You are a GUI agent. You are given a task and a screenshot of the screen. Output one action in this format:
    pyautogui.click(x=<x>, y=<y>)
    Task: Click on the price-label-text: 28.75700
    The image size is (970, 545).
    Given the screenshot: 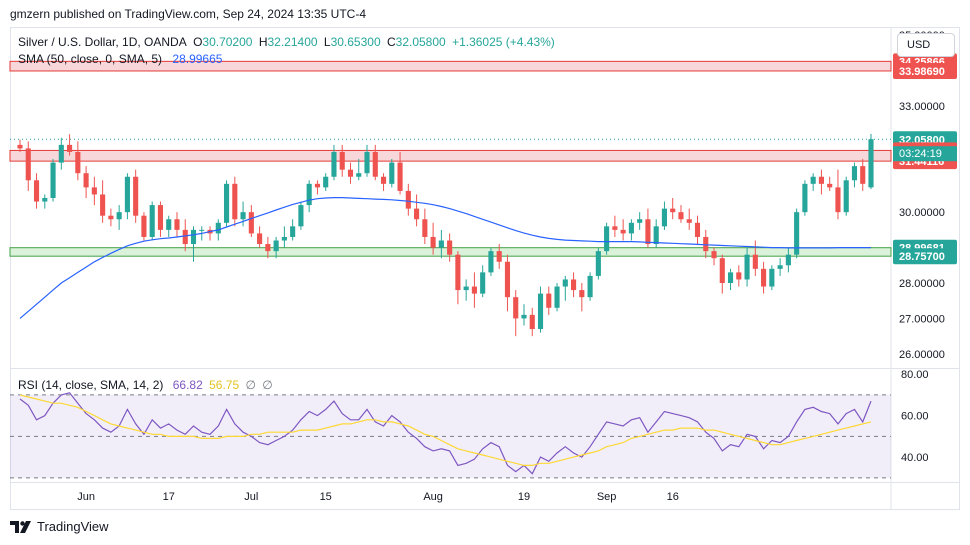 What is the action you would take?
    pyautogui.click(x=922, y=257)
    